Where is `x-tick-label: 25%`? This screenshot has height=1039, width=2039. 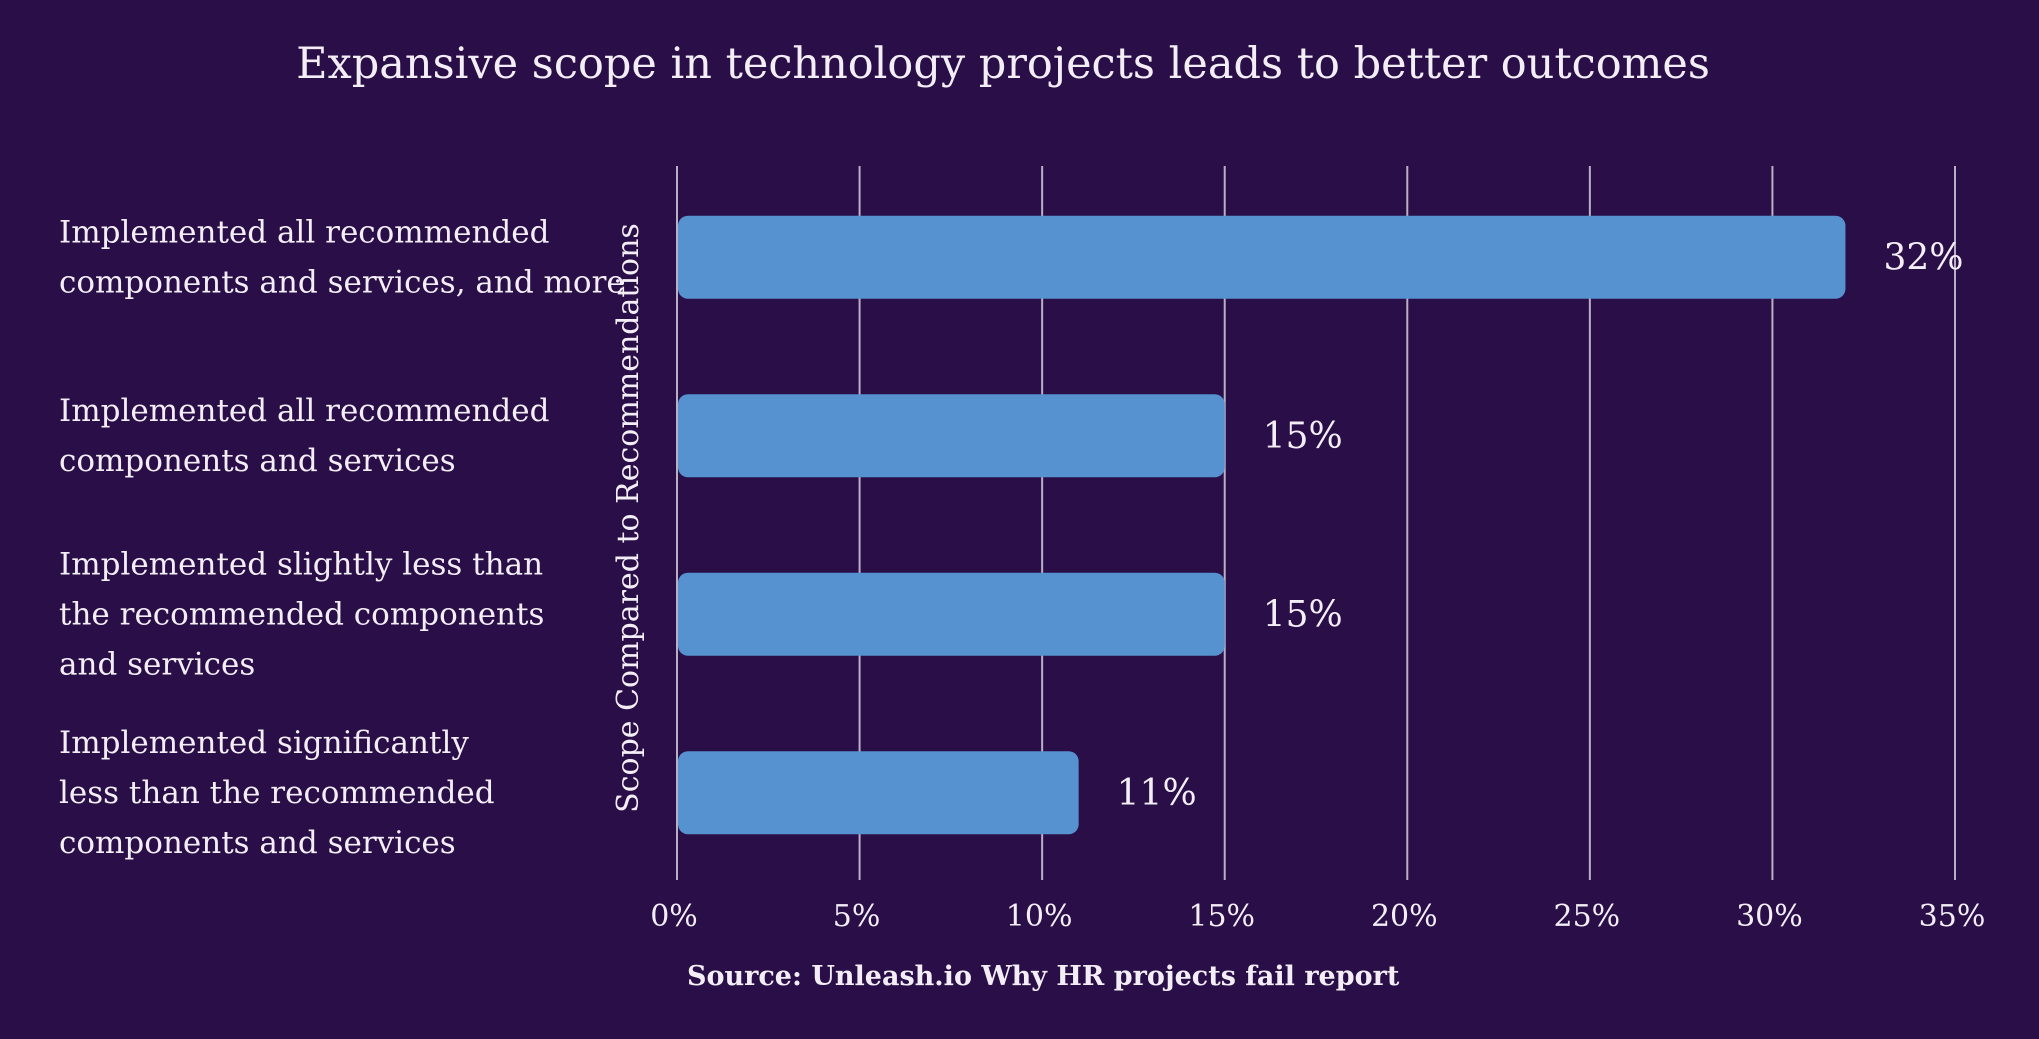 x-tick-label: 25% is located at coordinates (1587, 916).